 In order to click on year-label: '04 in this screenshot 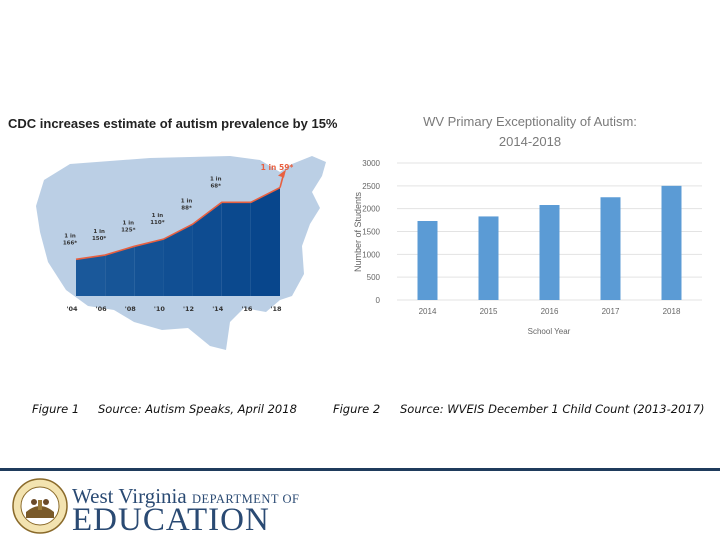, I will do `click(72, 309)`.